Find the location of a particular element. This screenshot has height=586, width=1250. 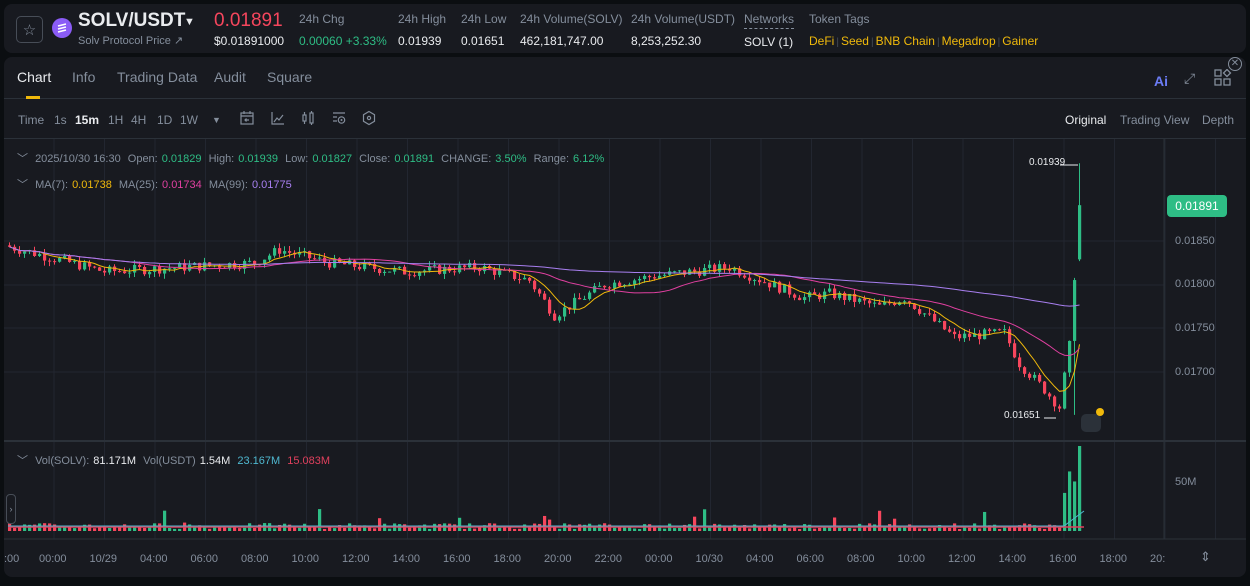

interval-1w: 1W is located at coordinates (189, 120).